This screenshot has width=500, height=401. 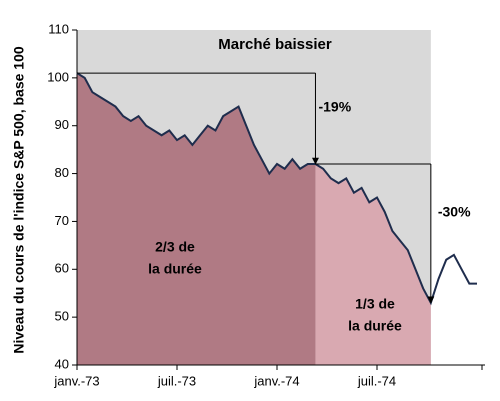 What do you see at coordinates (58, 76) in the screenshot?
I see `y-tick-label: 100` at bounding box center [58, 76].